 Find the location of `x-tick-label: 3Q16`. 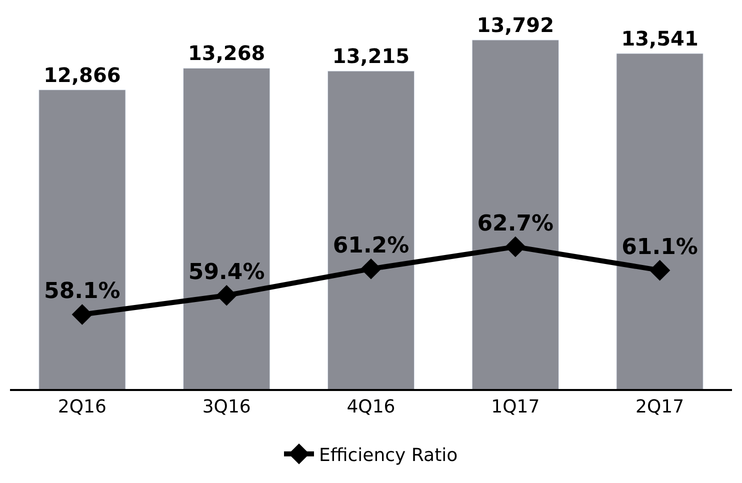

x-tick-label: 3Q16 is located at coordinates (226, 407).